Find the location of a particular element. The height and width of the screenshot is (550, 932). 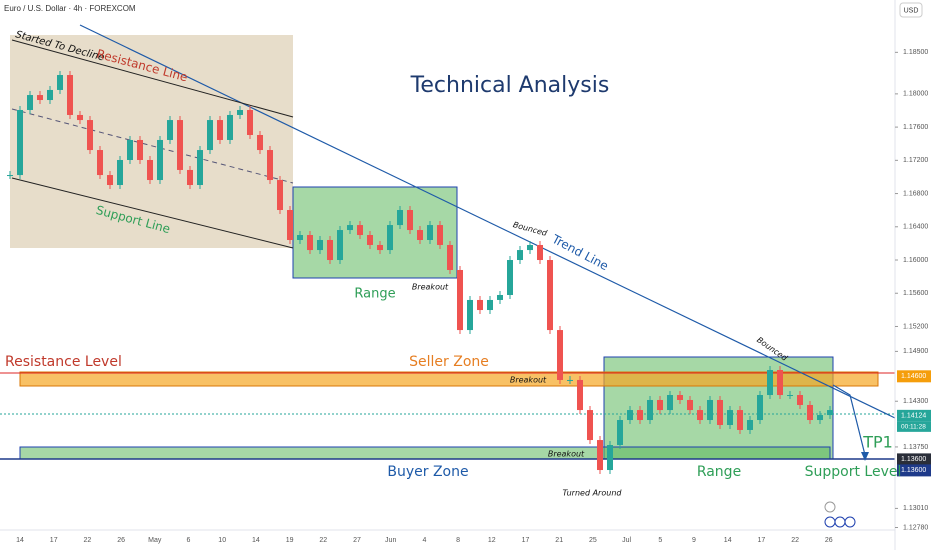

x-tick-label: 25 is located at coordinates (593, 540).